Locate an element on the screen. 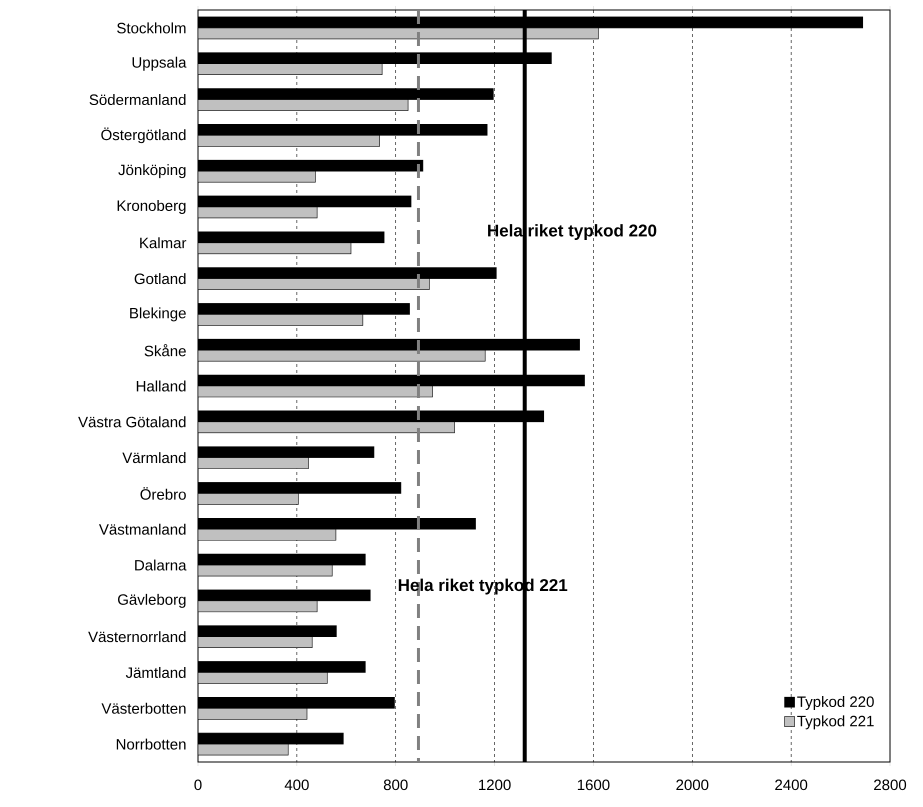  y-tick-label: Östergötland is located at coordinates (143, 136).